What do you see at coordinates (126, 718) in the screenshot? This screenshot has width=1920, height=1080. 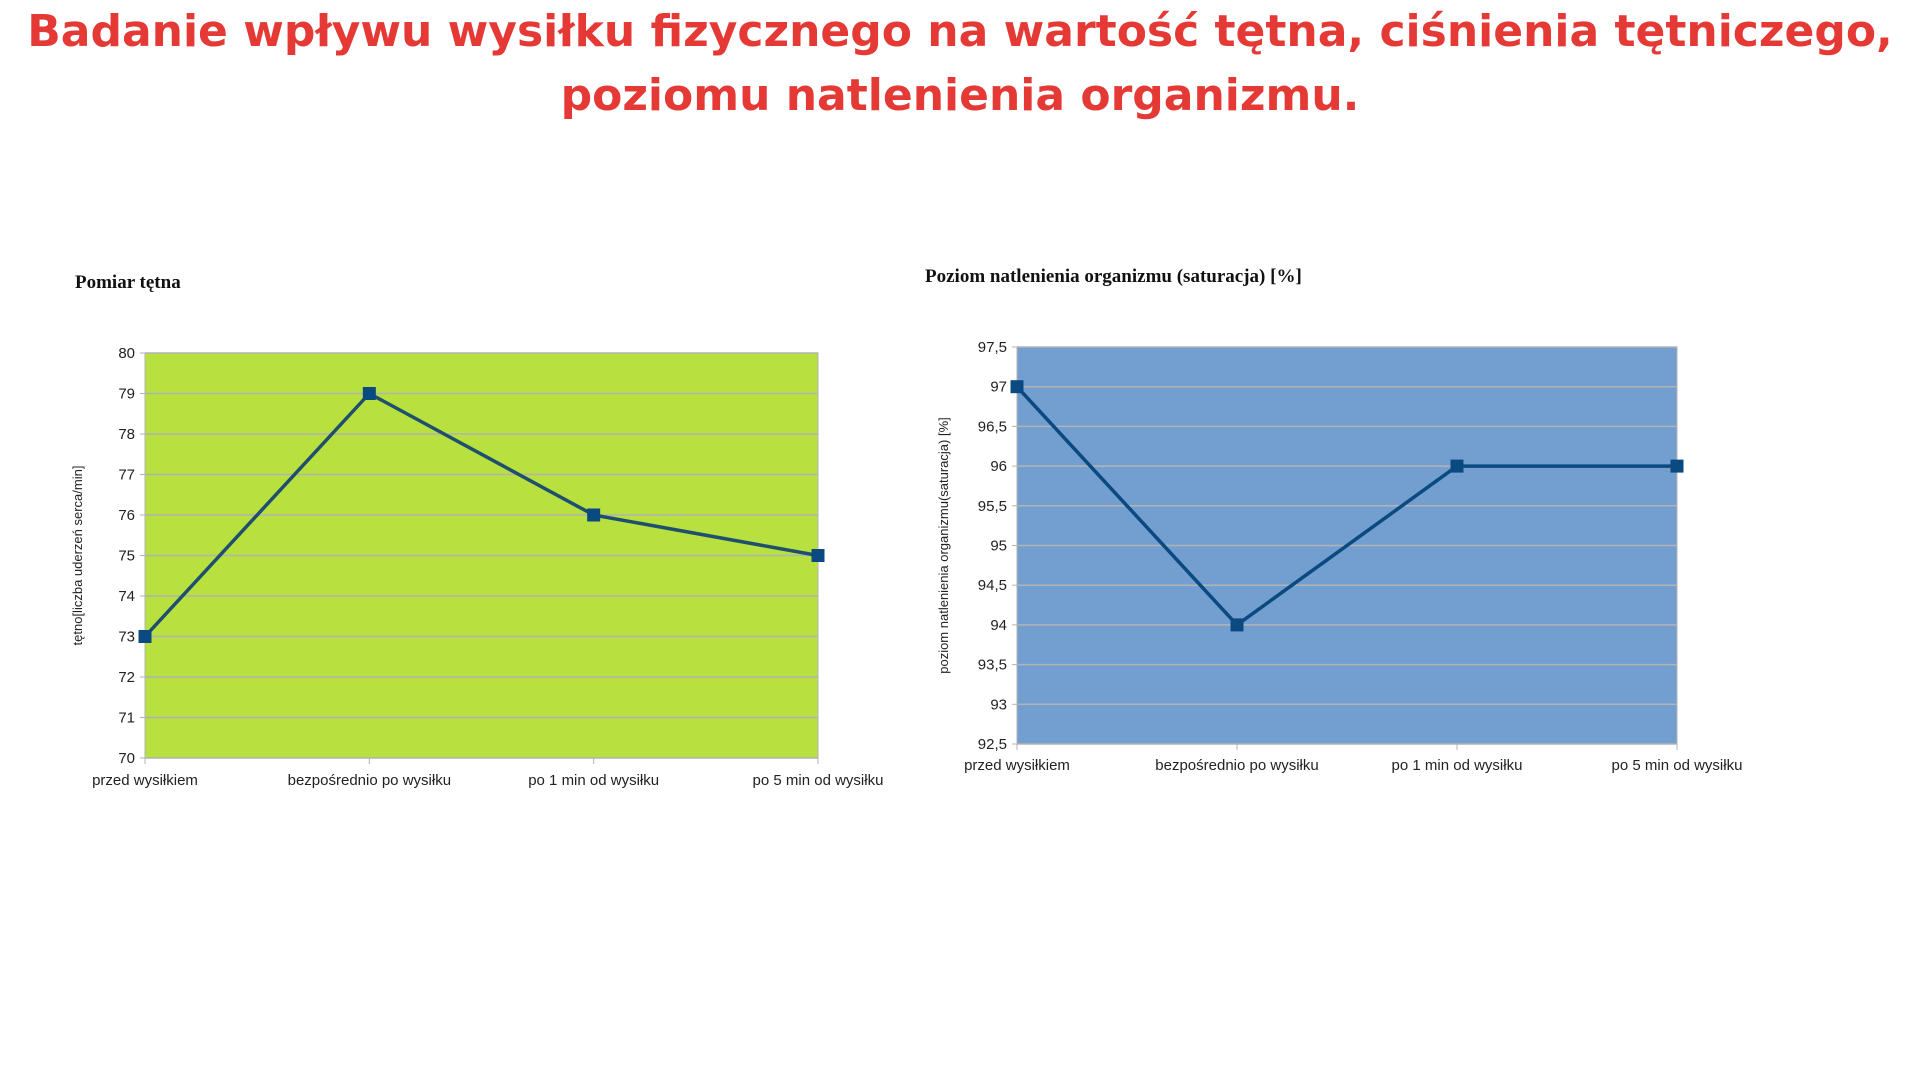 I see `pulse-y-tick-label: 71` at bounding box center [126, 718].